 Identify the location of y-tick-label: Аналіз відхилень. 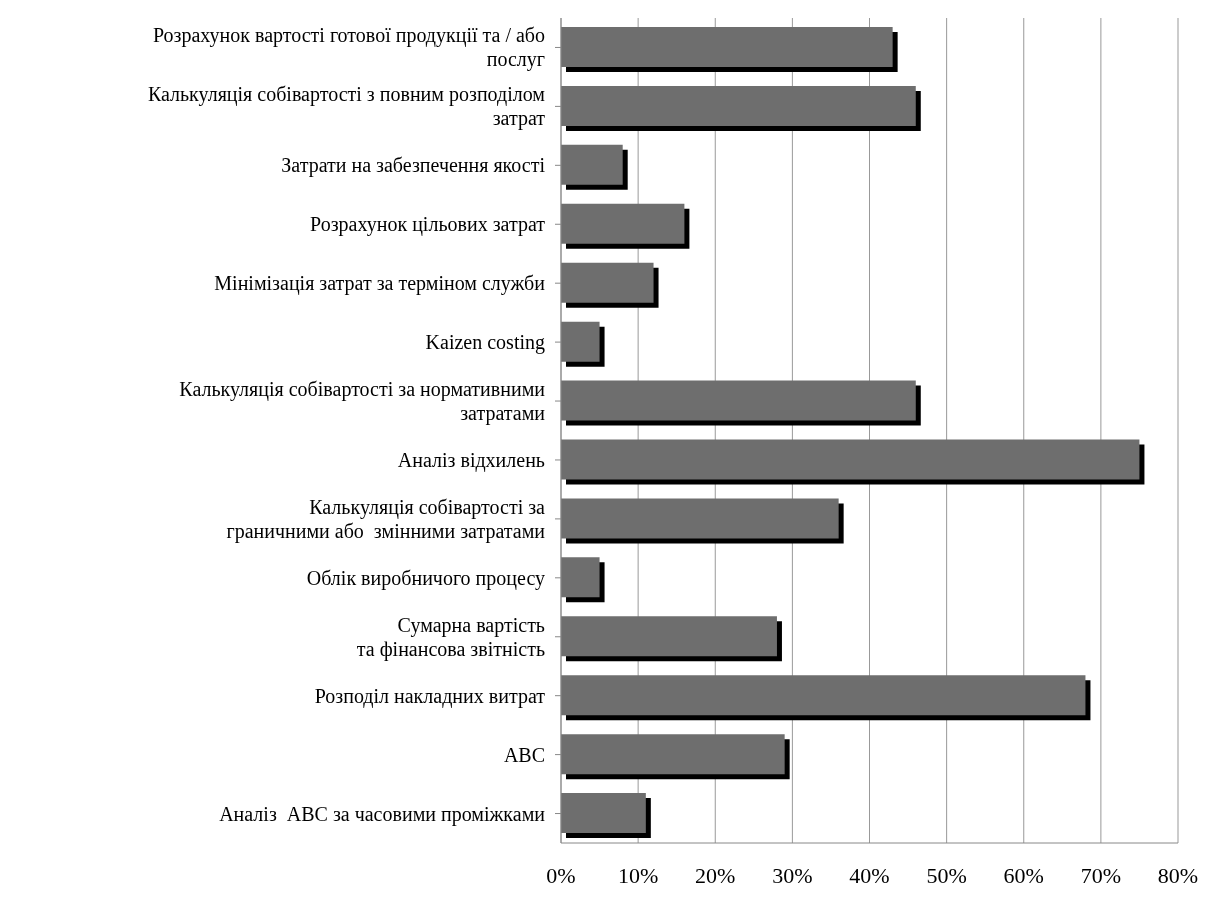
(471, 460).